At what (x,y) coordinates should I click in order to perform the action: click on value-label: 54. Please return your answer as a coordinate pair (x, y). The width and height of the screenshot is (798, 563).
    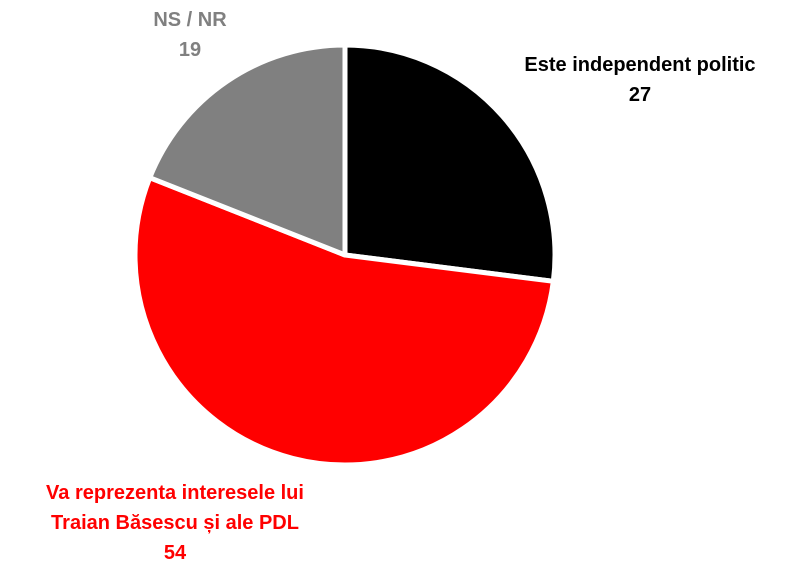
    Looking at the image, I should click on (175, 552).